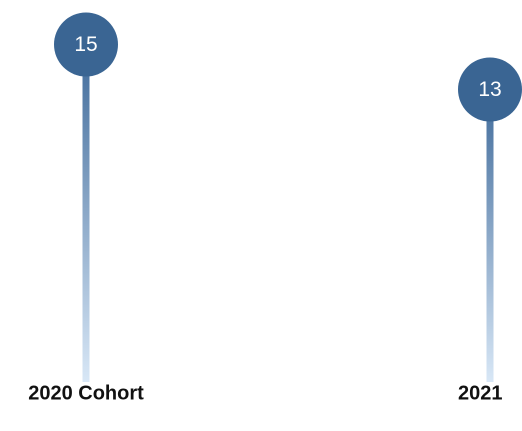 The height and width of the screenshot is (431, 522). I want to click on category-label: 2020 Cohort, so click(86, 393).